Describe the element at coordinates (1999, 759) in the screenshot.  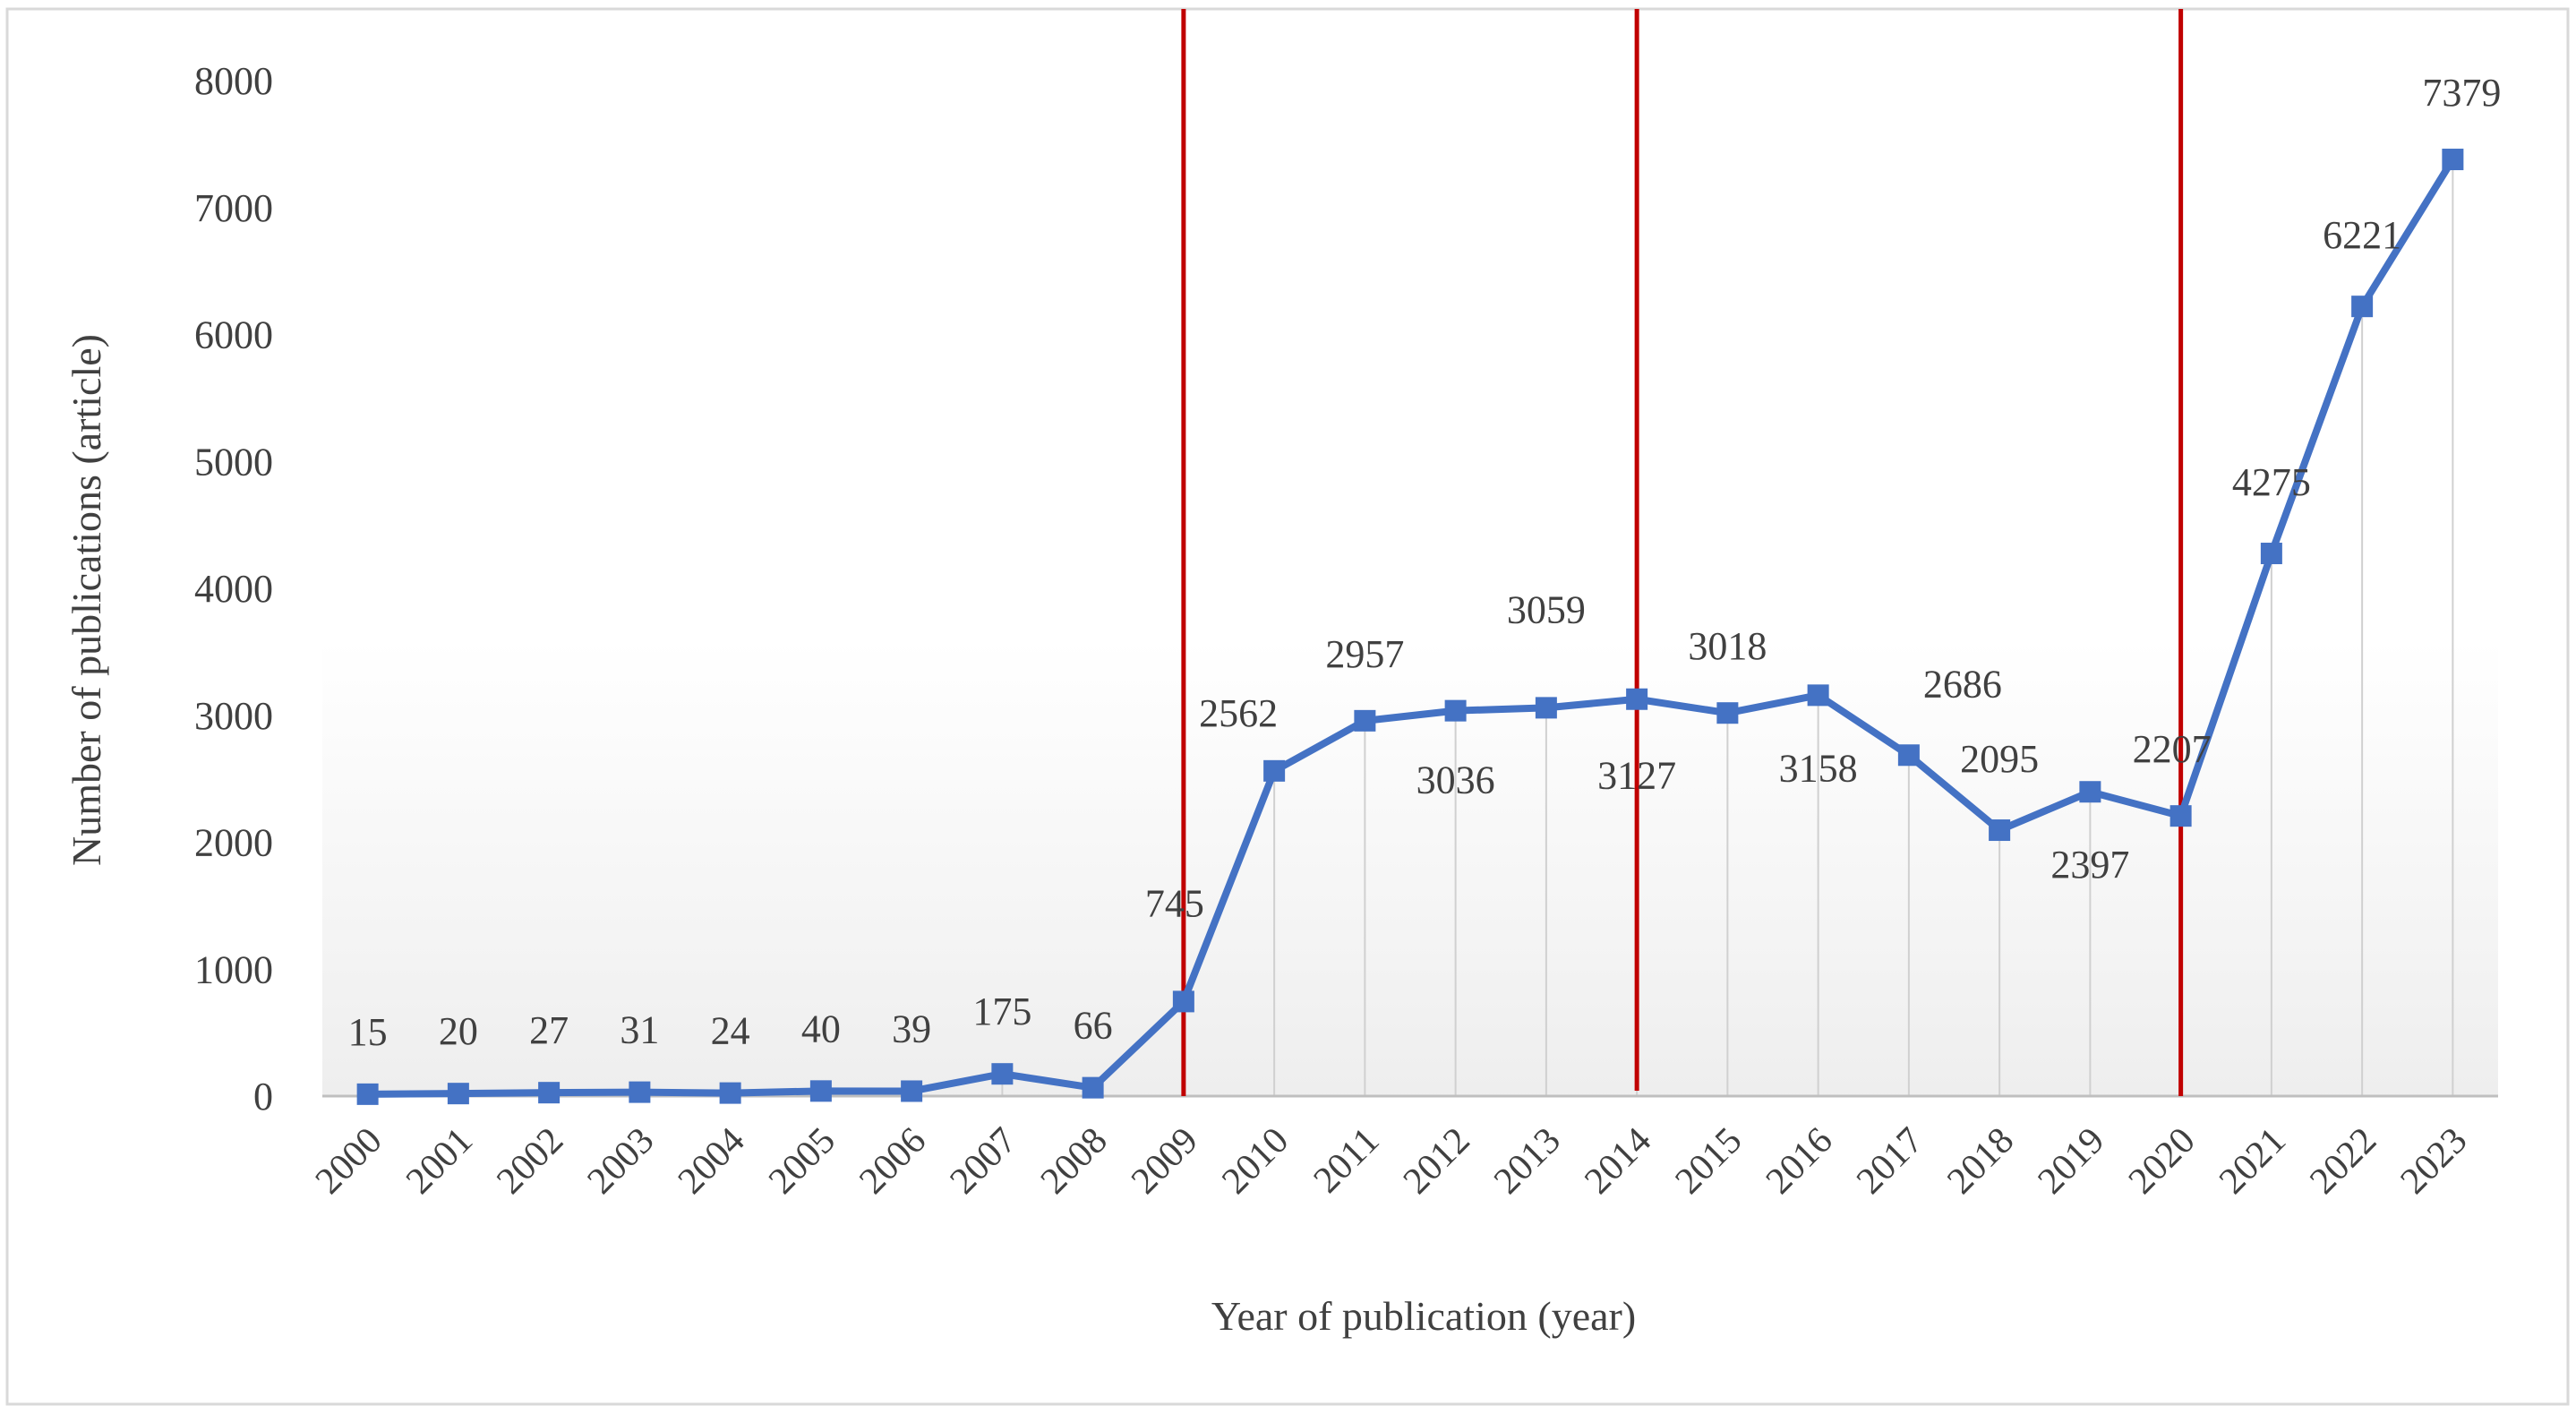
I see `data-label-2018: 2095` at that location.